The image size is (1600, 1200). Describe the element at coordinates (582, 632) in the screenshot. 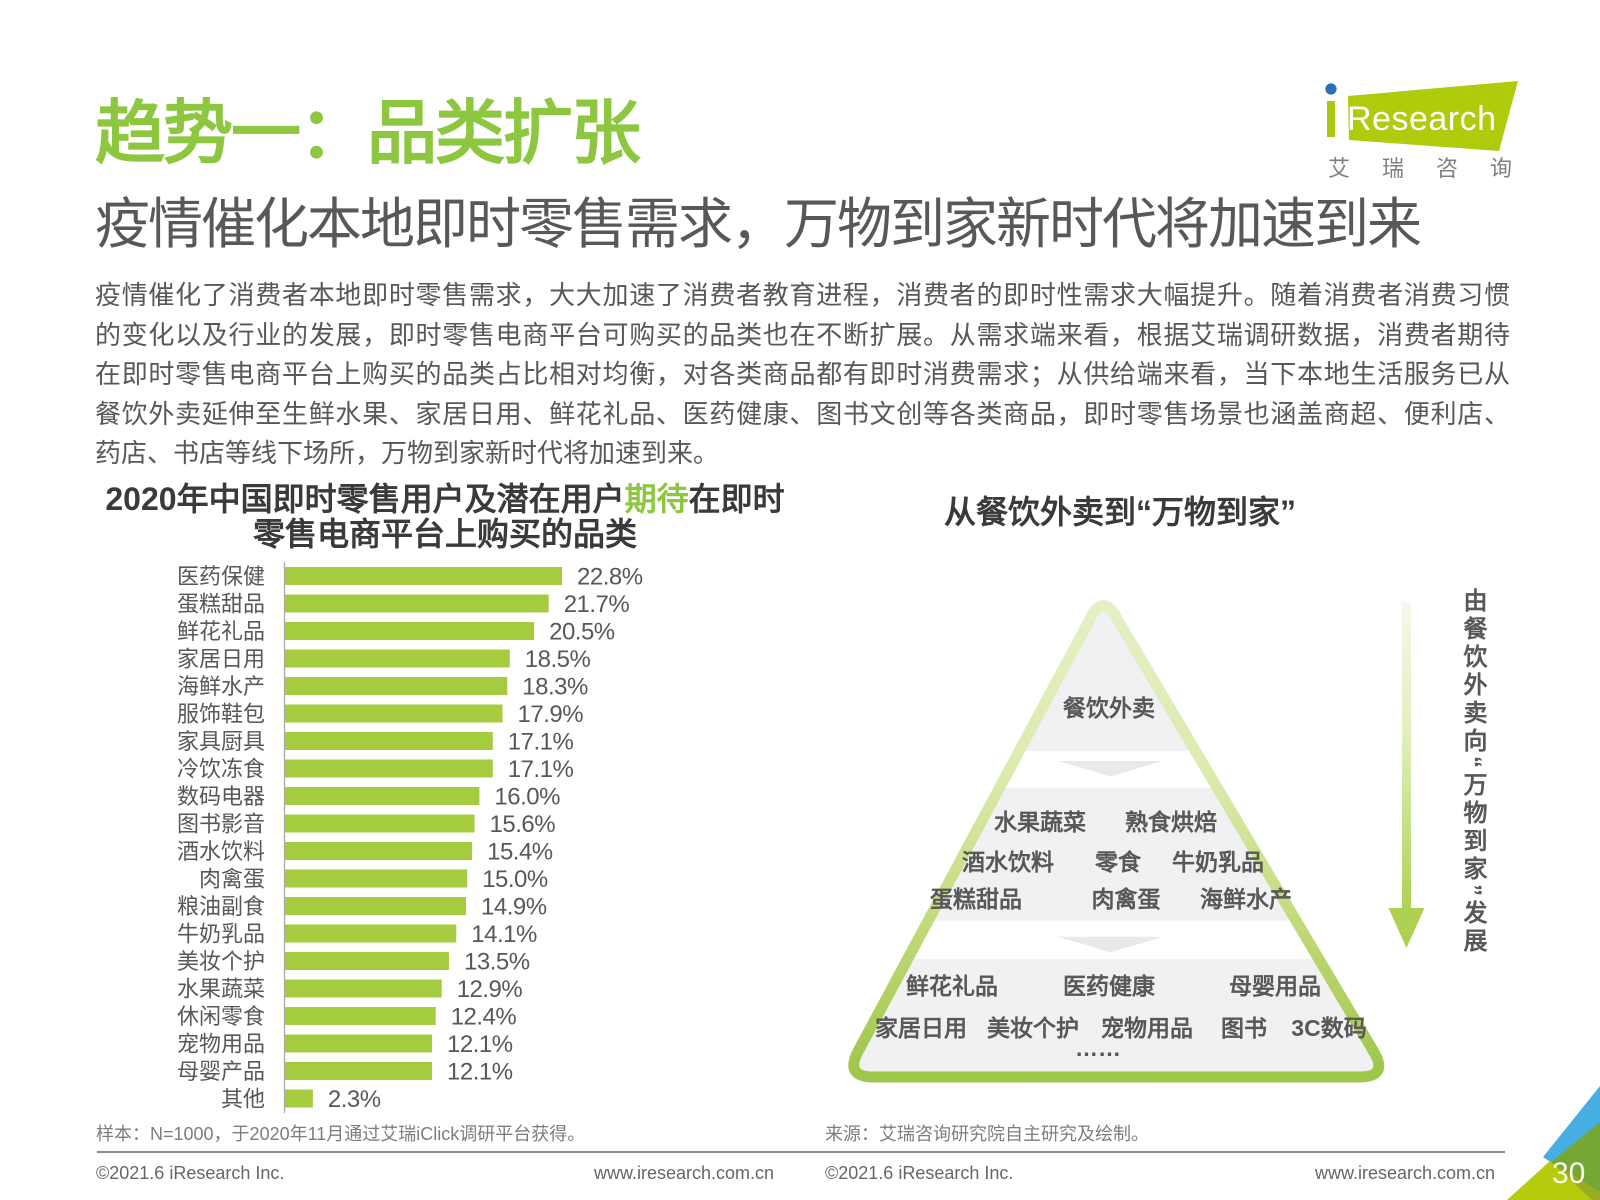

I see `svg-text: 20.5%` at that location.